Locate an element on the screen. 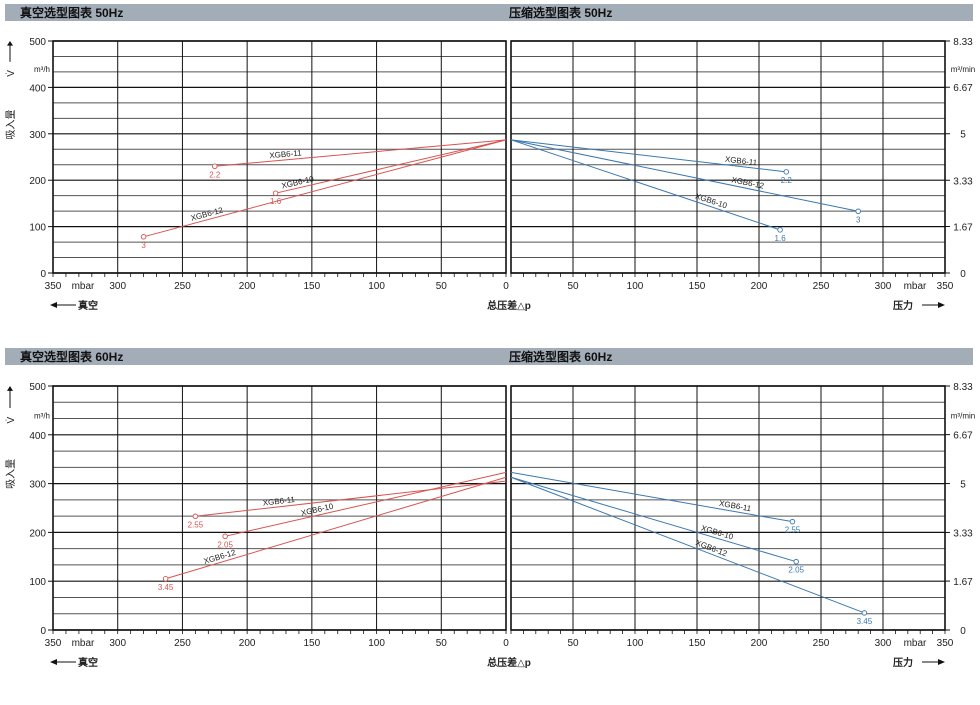 This screenshot has width=980, height=705. plot-frame is located at coordinates (728, 157).